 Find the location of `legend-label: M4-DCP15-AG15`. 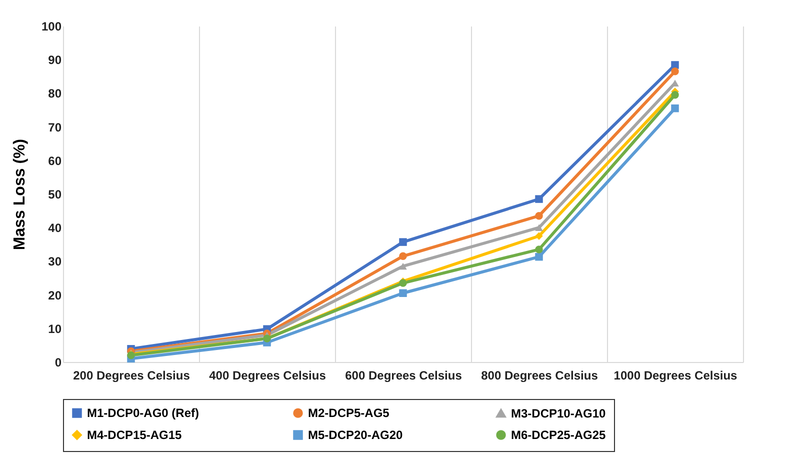

legend-label: M4-DCP15-AG15 is located at coordinates (134, 435).